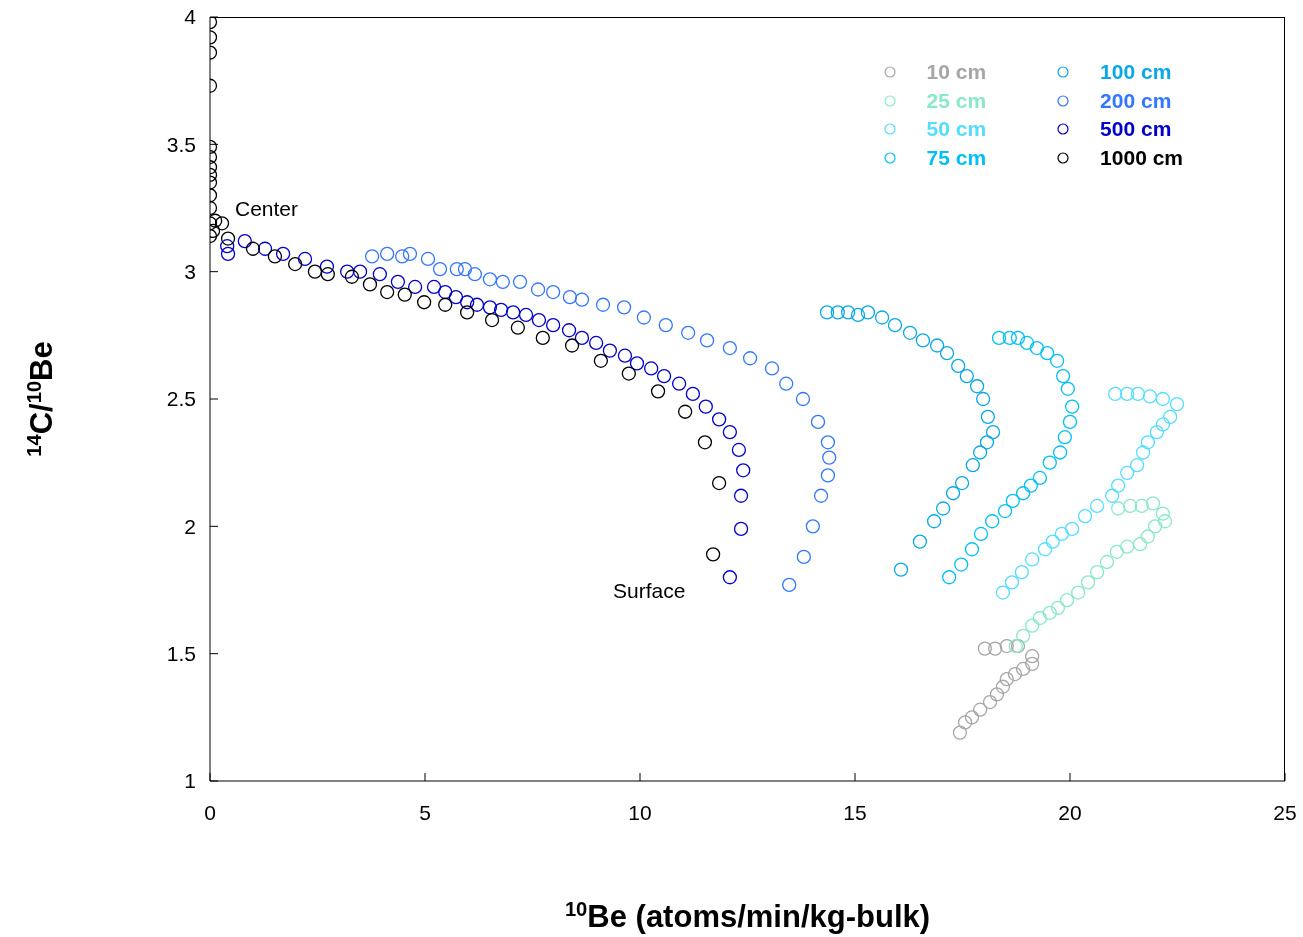 Image resolution: width=1303 pixels, height=937 pixels. Describe the element at coordinates (1136, 100) in the screenshot. I see `legend-label: 200 cm` at that location.